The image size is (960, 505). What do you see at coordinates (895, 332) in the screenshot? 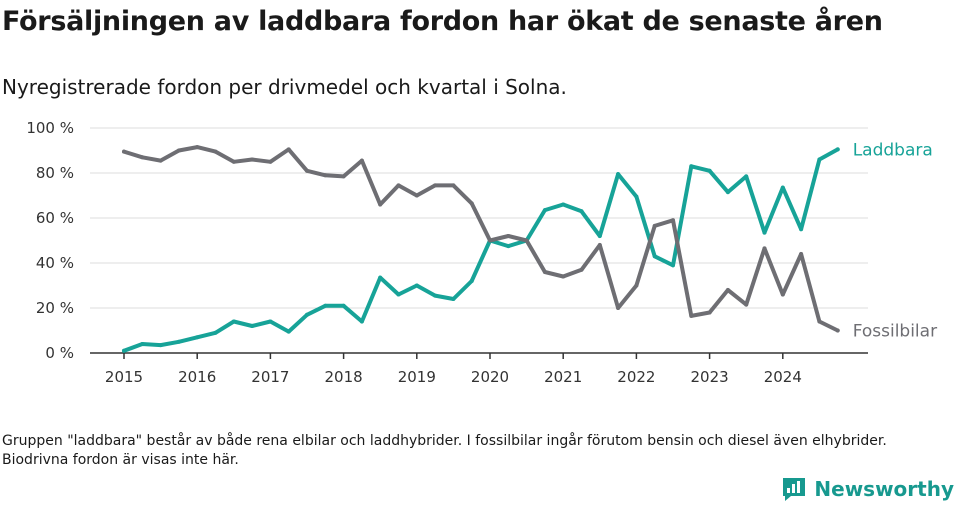
I see `series-label-fossilbilar: Fossilbilar` at bounding box center [895, 332].